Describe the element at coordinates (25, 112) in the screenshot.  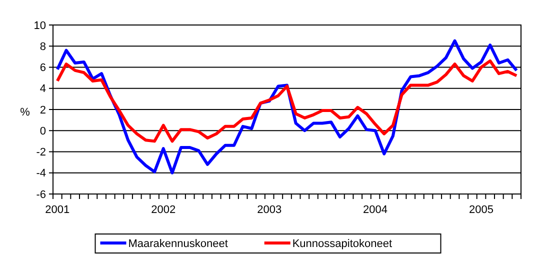
I see `y-axis-title: %` at that location.